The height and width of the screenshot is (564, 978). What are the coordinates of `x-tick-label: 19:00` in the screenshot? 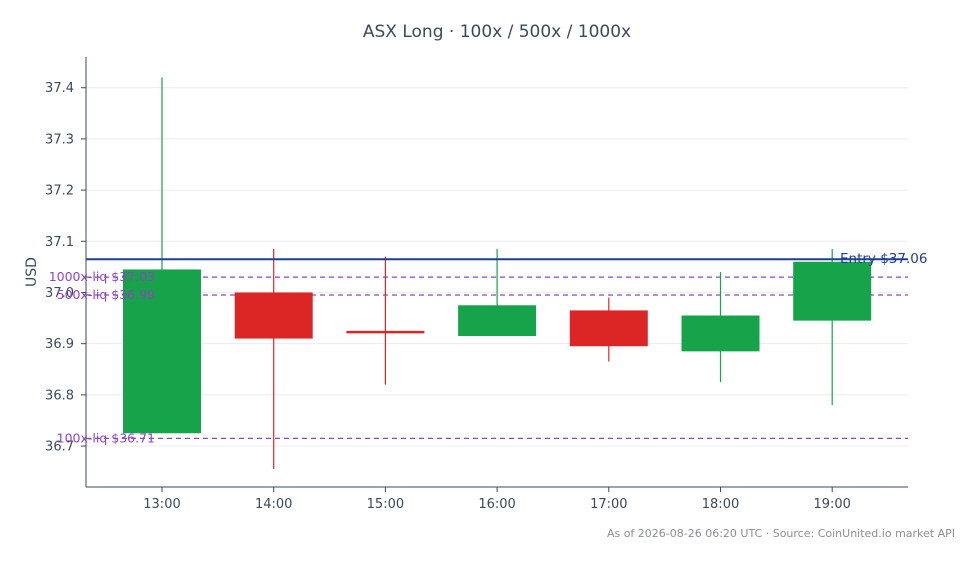 It's located at (831, 504).